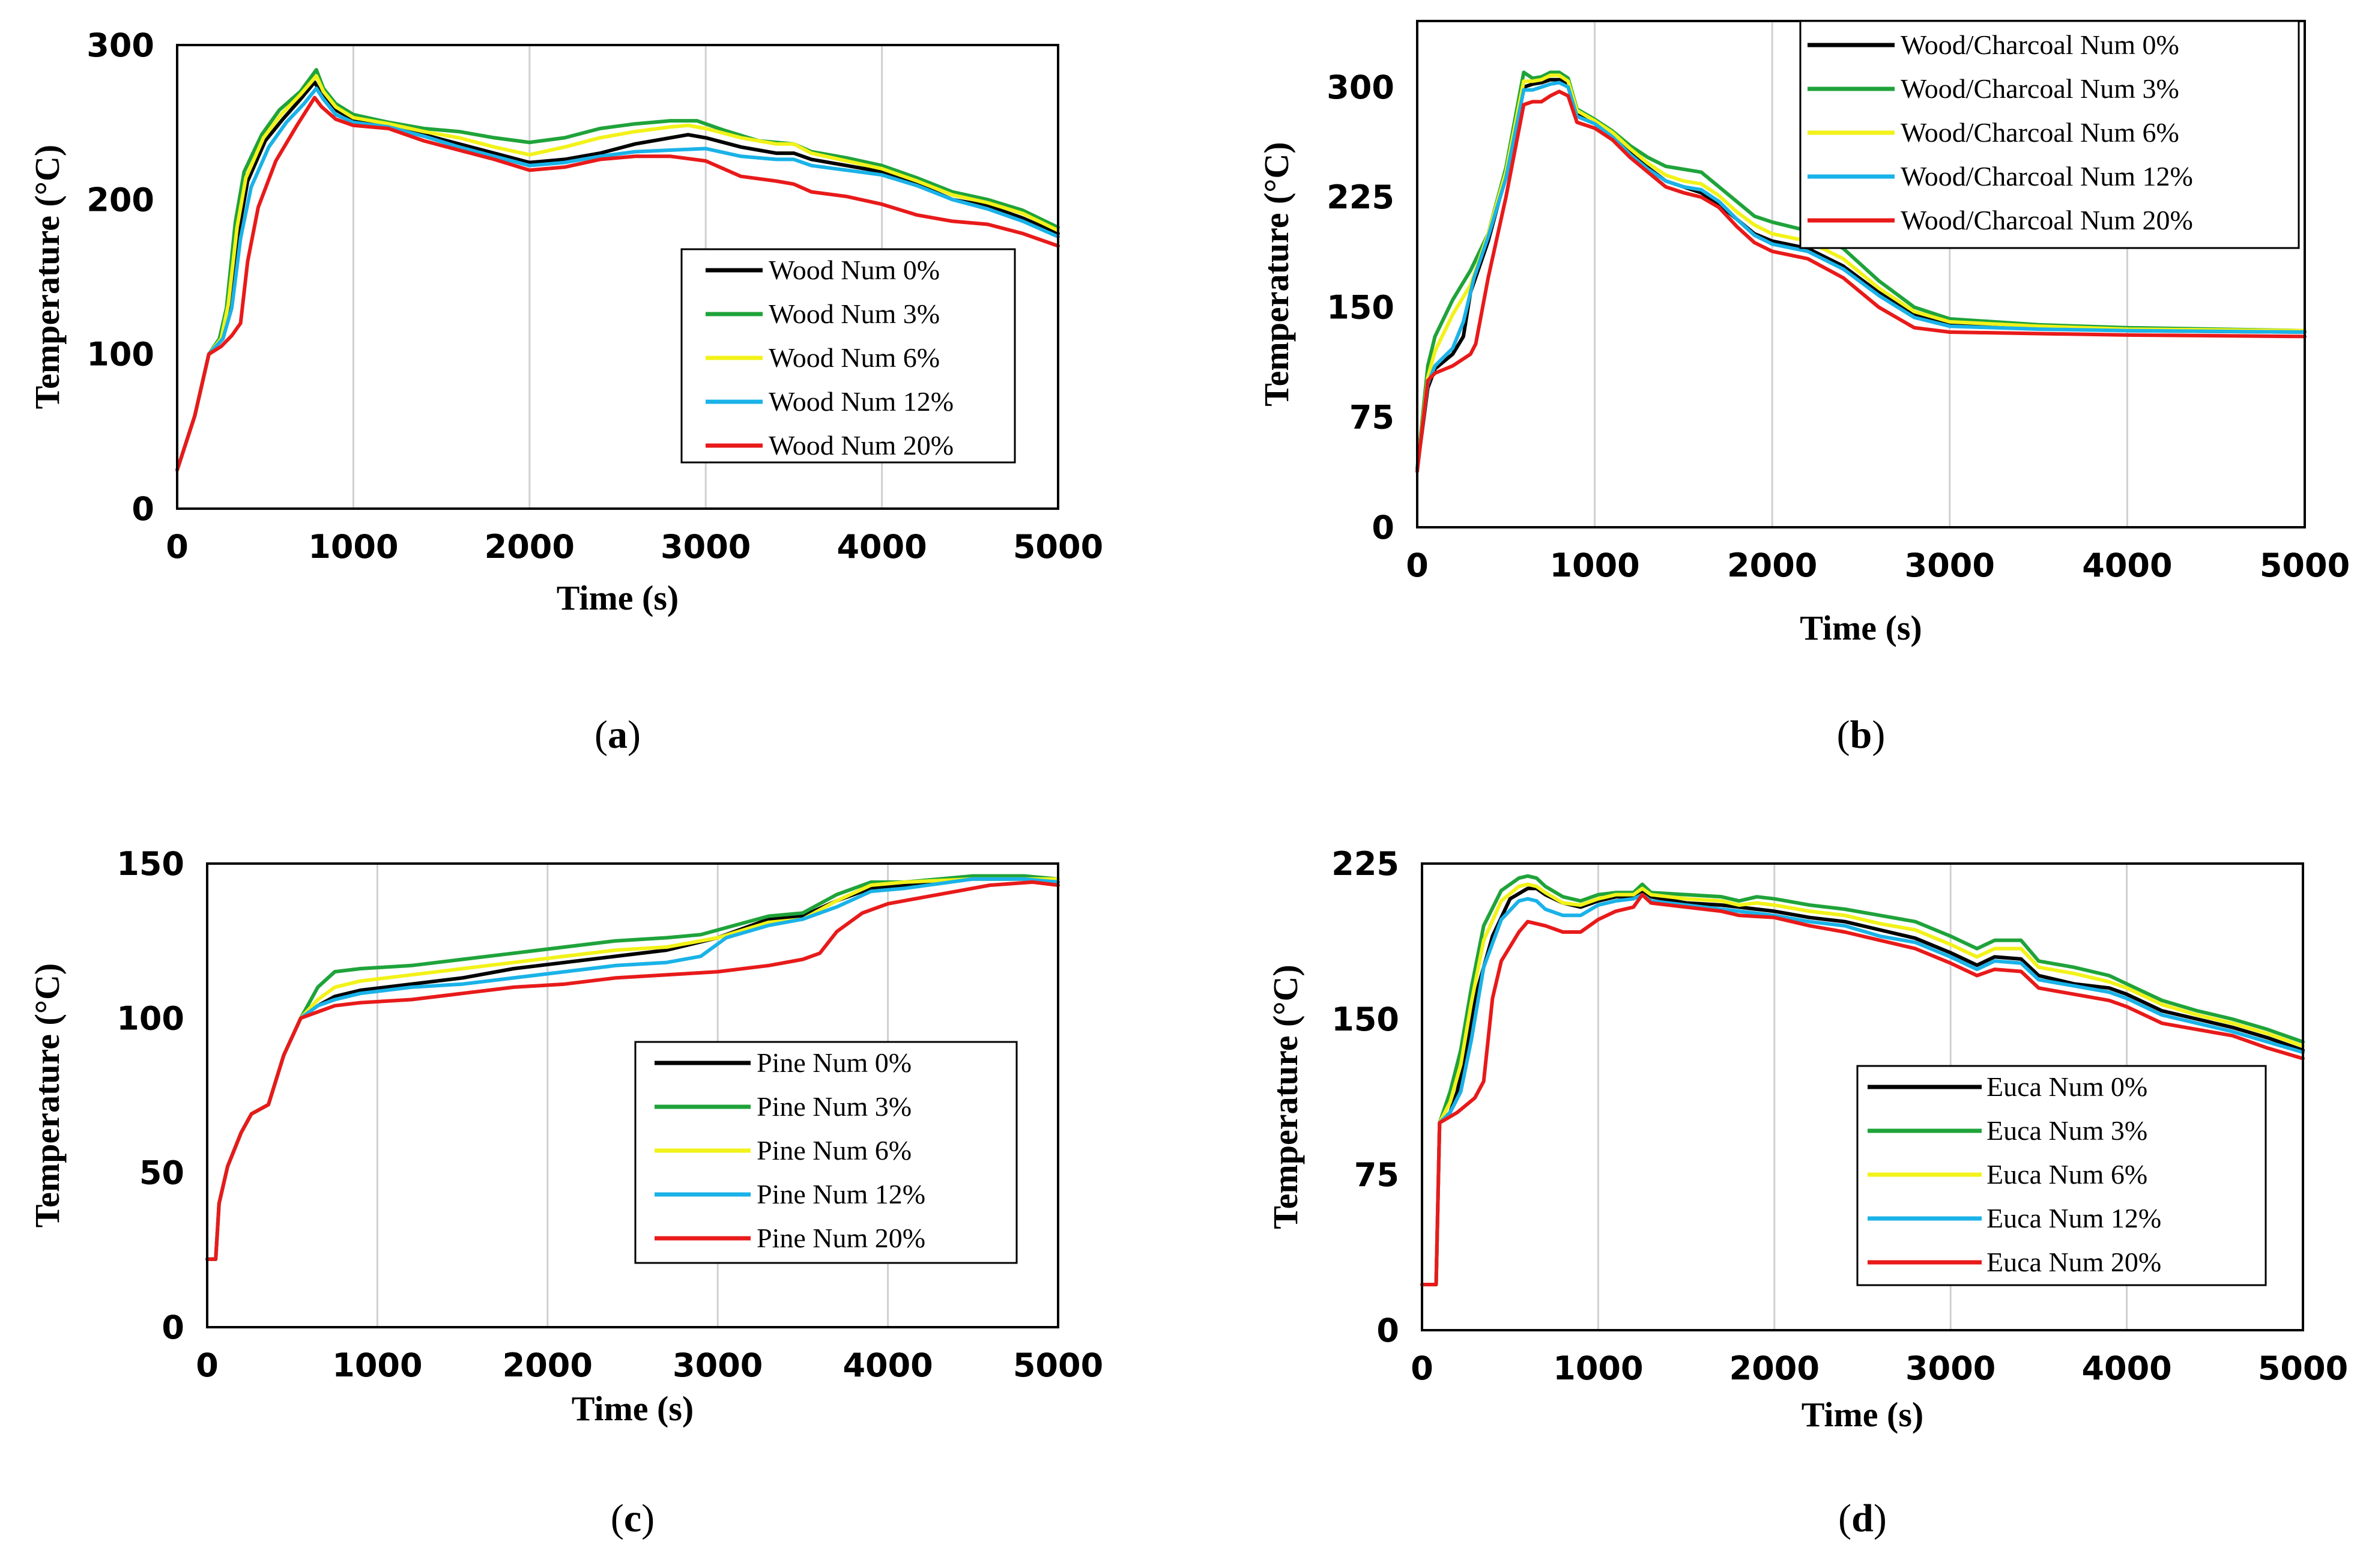 This screenshot has width=2363, height=1568. Describe the element at coordinates (861, 401) in the screenshot. I see `legend-label-3: Wood Num 12%` at that location.